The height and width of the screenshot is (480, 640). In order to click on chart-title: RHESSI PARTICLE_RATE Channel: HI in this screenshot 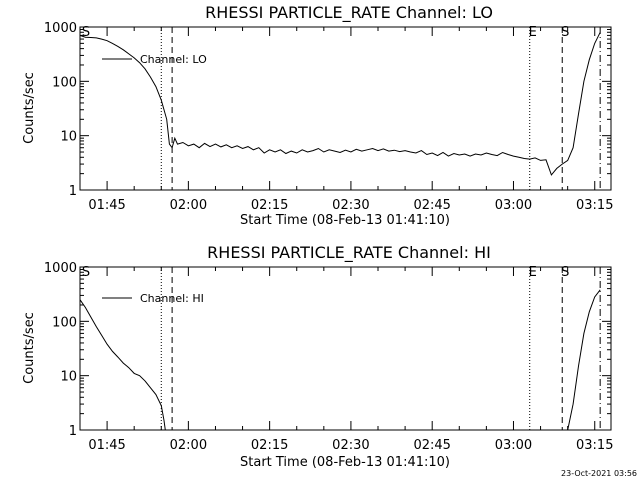, I will do `click(349, 253)`.